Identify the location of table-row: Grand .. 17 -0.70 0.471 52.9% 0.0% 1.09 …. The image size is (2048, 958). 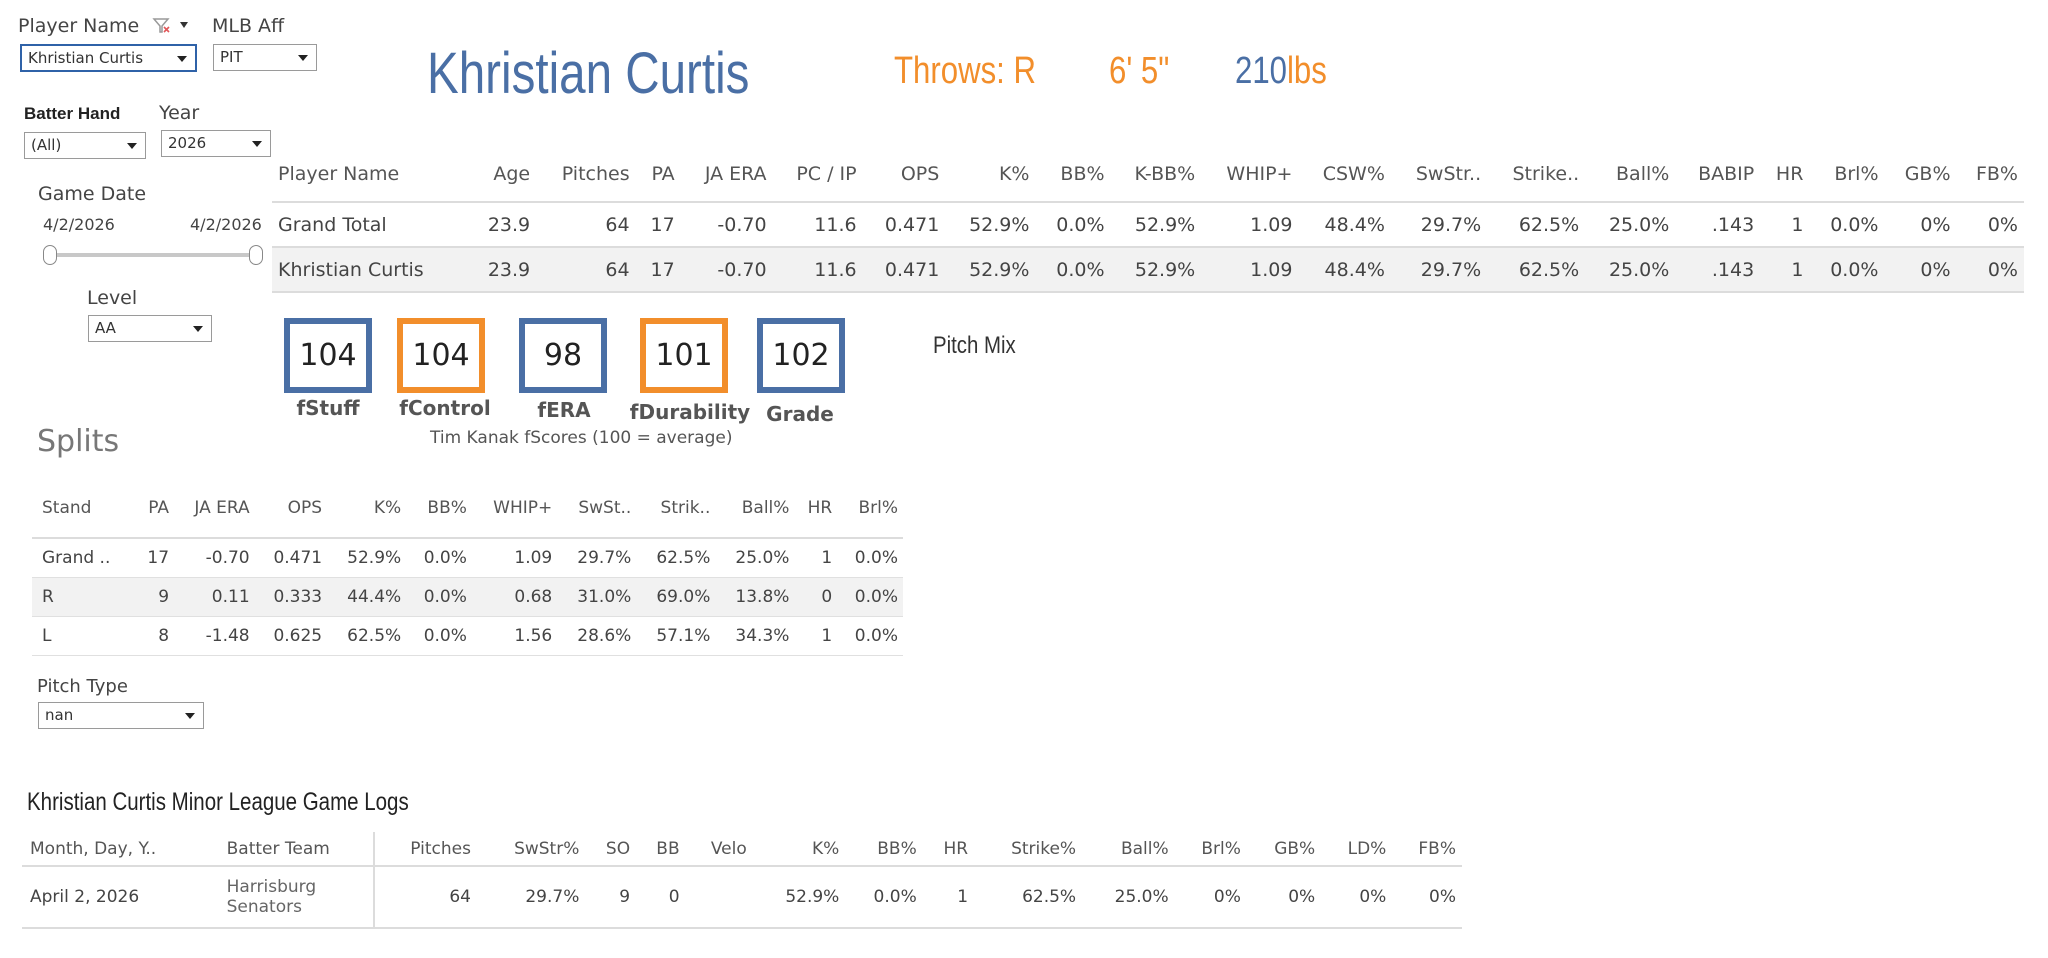
(467, 558).